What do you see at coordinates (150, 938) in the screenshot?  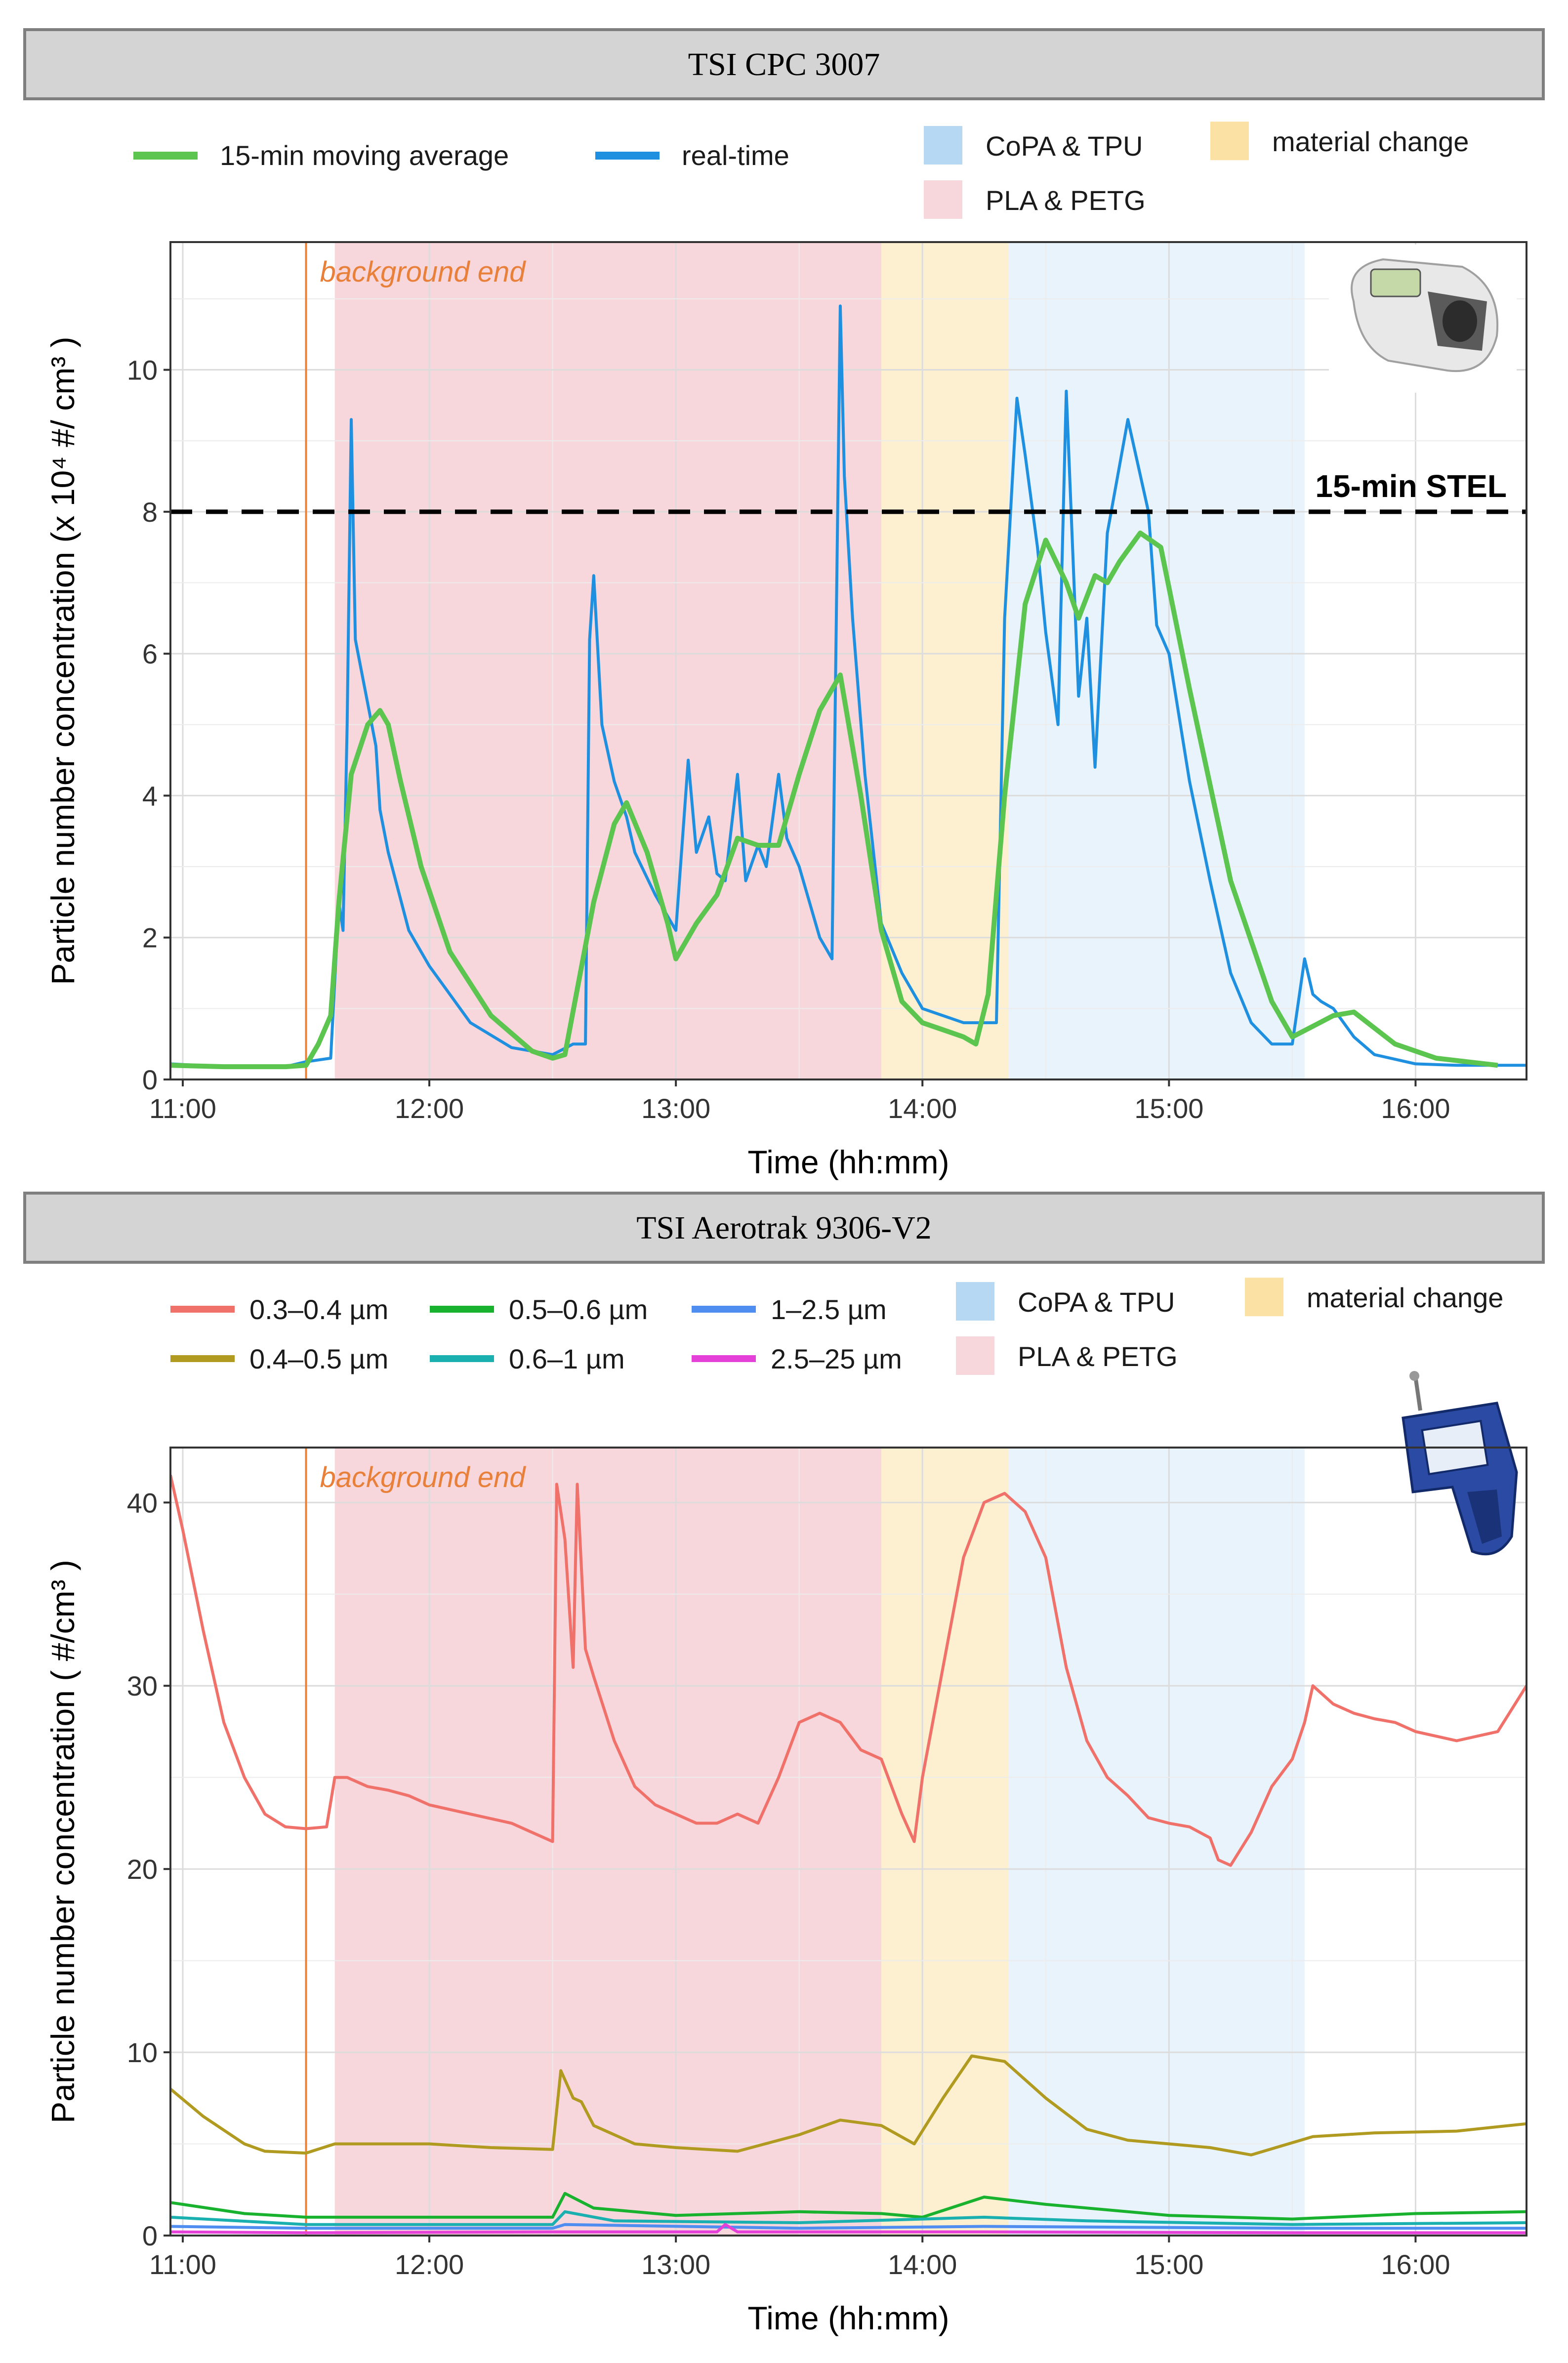 I see `y-tick-label: 2` at bounding box center [150, 938].